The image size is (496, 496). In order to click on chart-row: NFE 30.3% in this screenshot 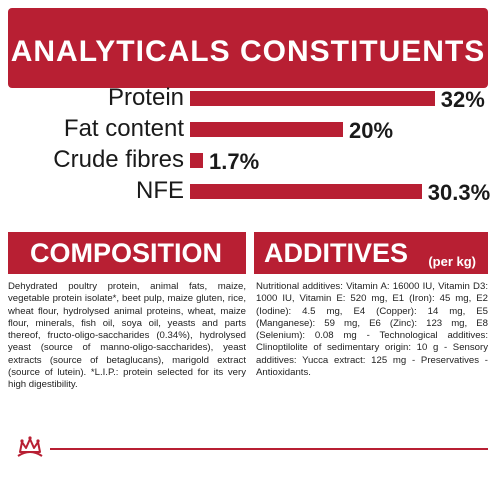, I will do `click(248, 190)`.